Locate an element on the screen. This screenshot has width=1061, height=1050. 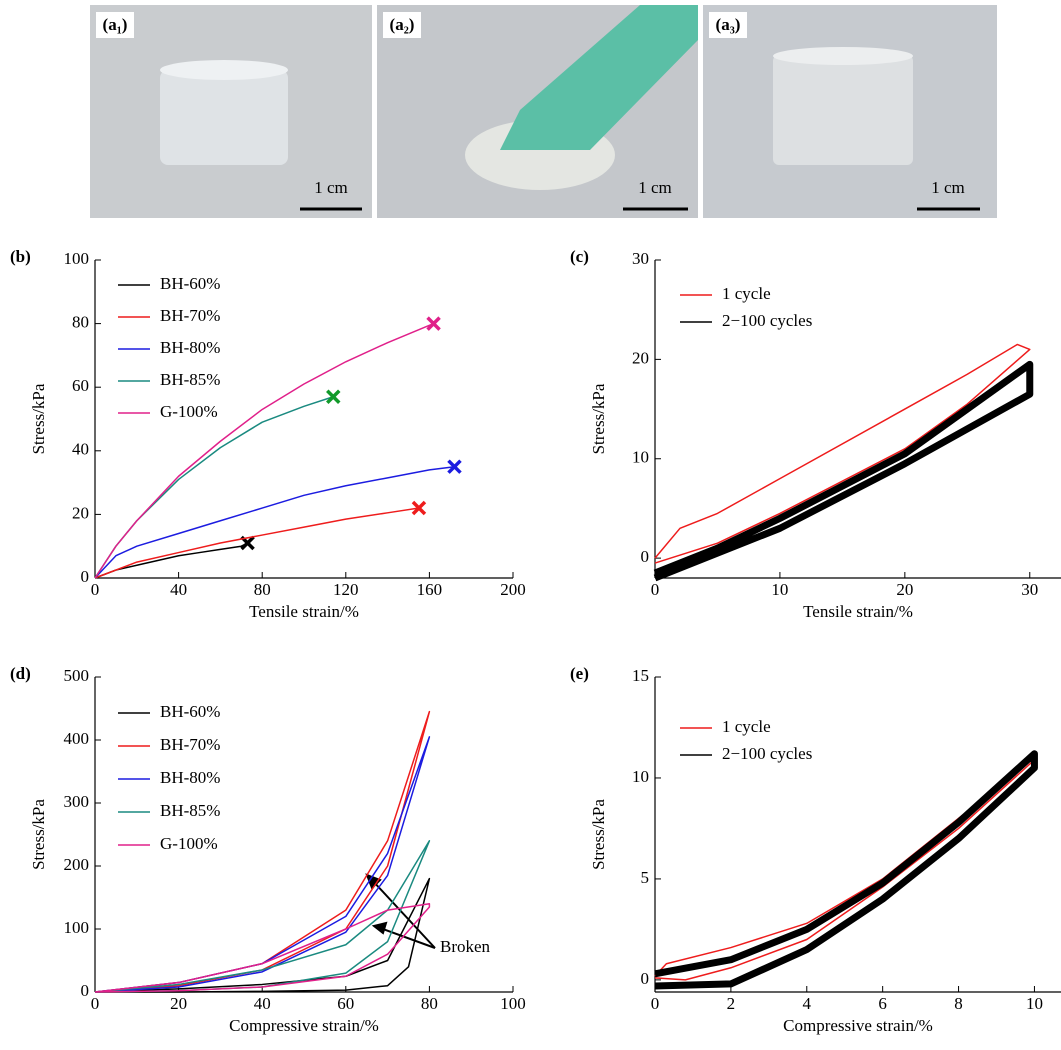
x-tick-label: 2 is located at coordinates (731, 1003).